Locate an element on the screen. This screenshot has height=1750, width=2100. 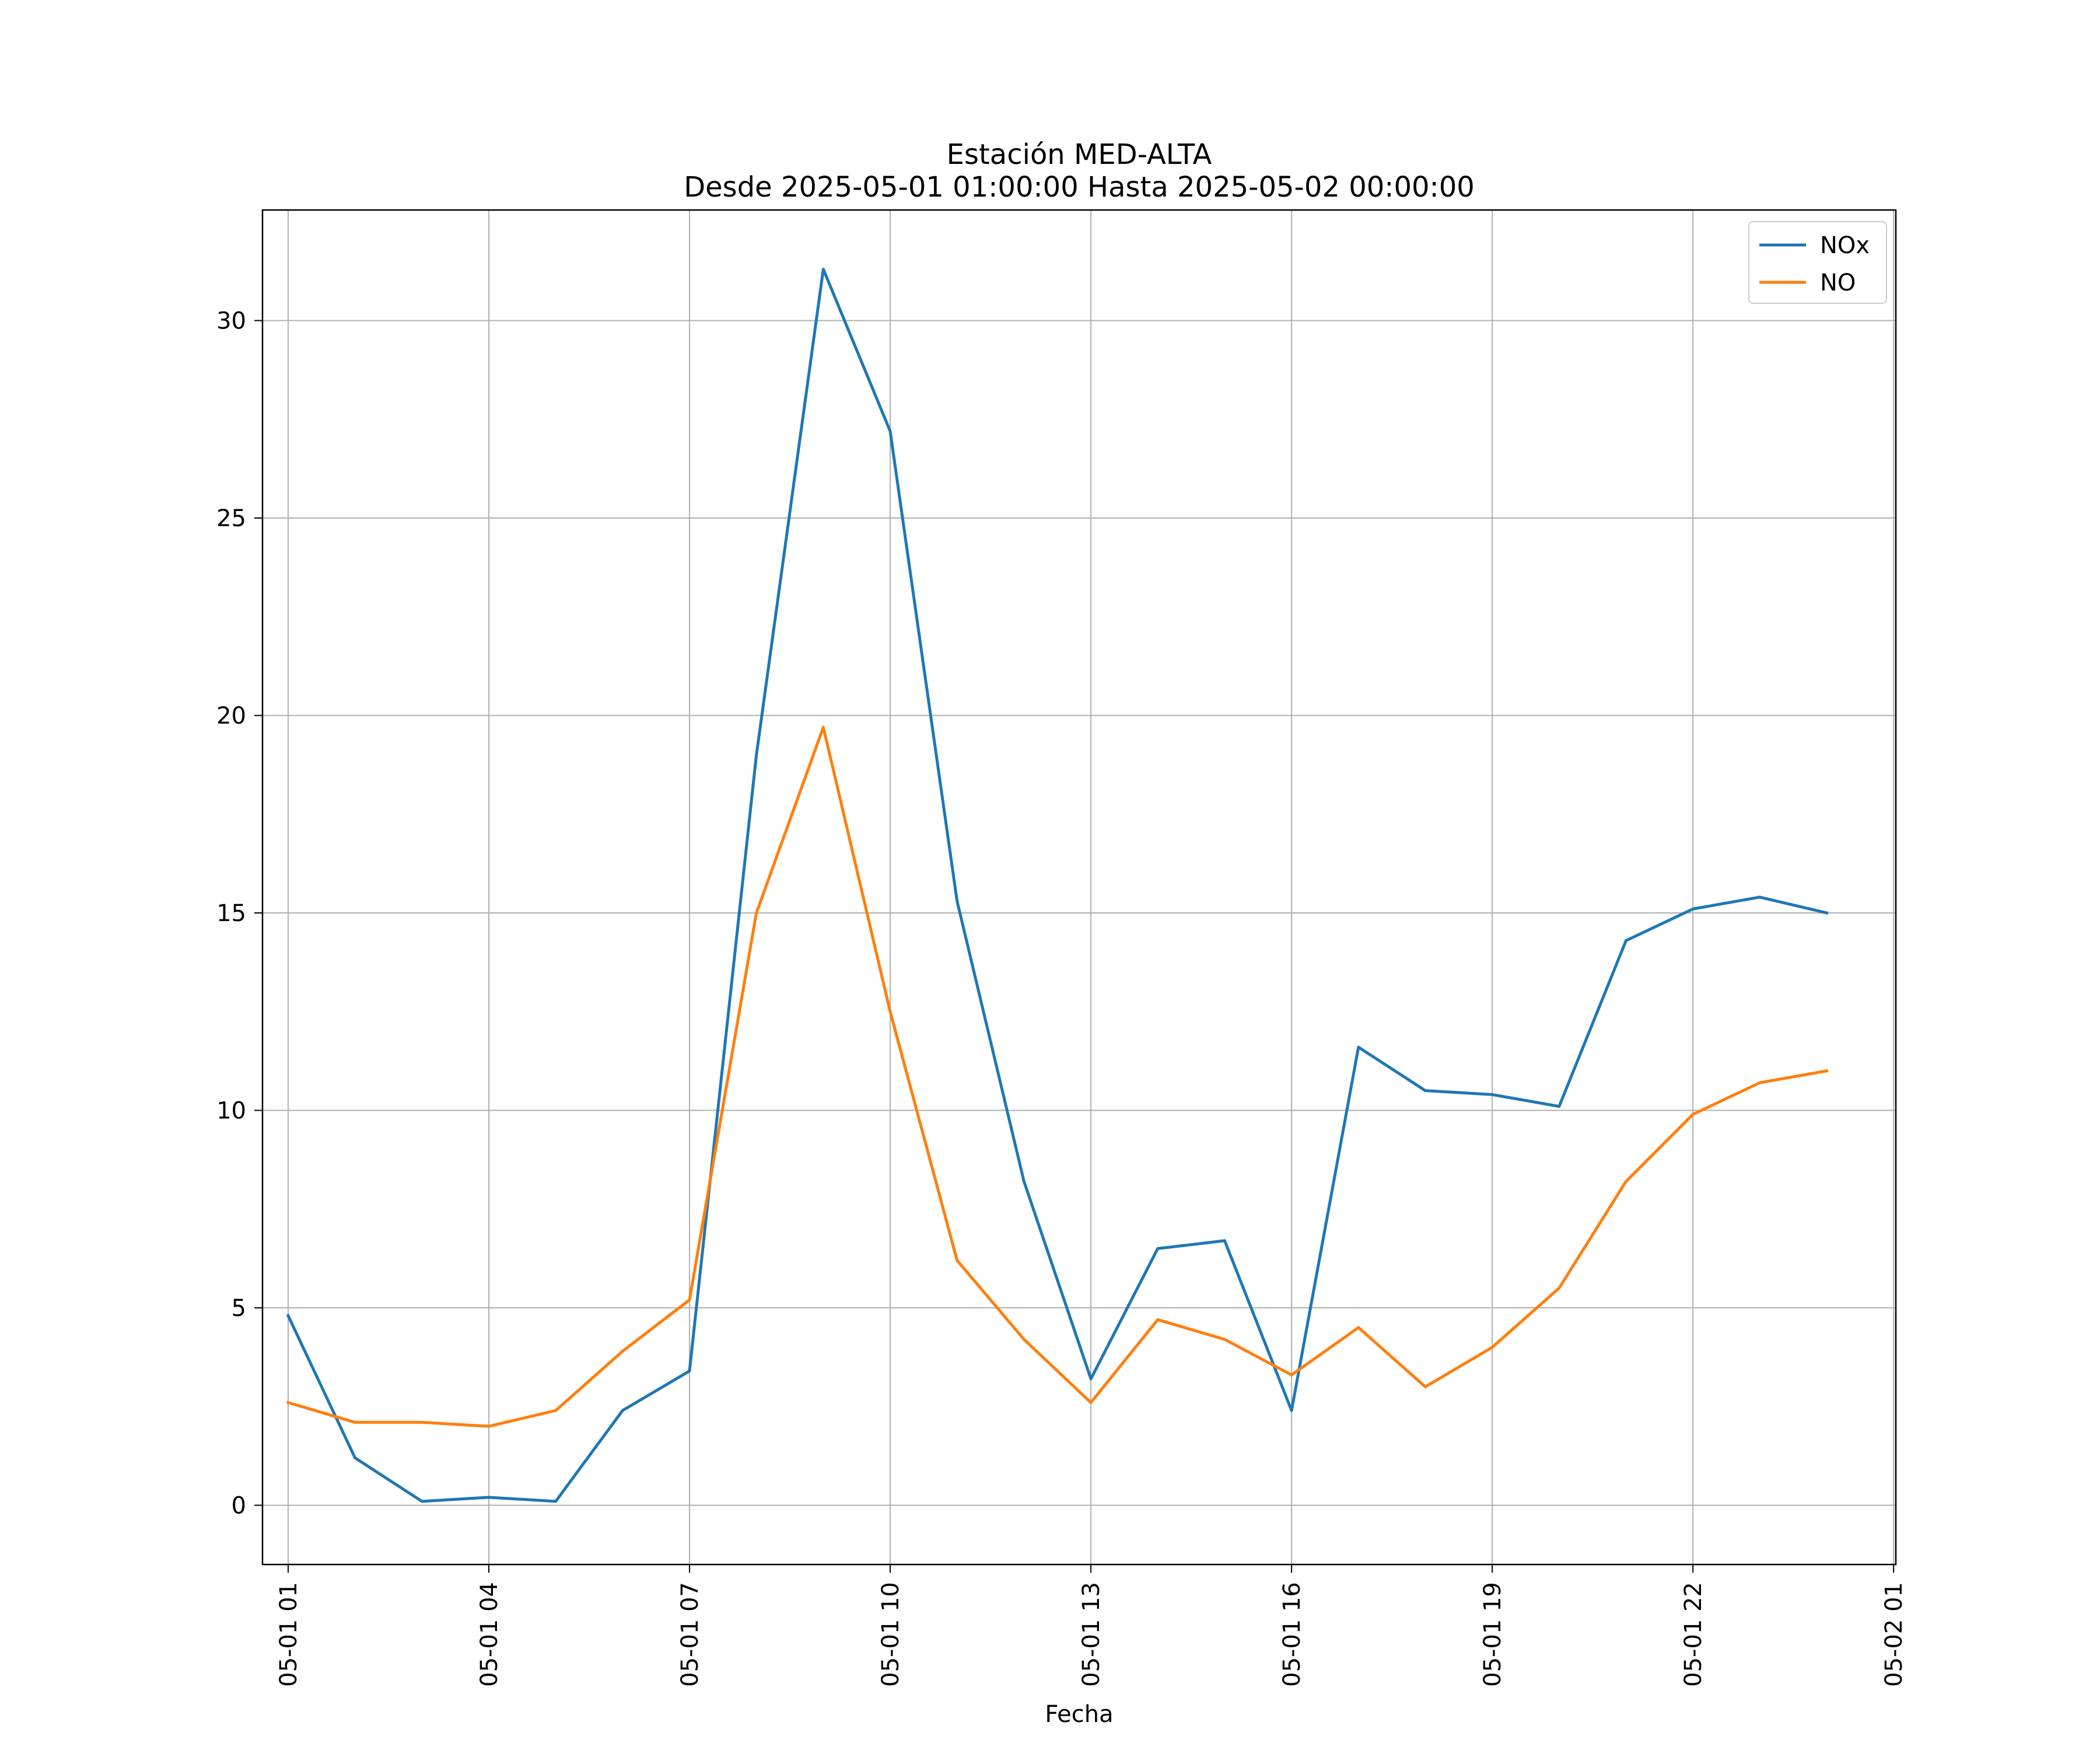
x-tick-label: 05-01 16 is located at coordinates (1293, 1634).